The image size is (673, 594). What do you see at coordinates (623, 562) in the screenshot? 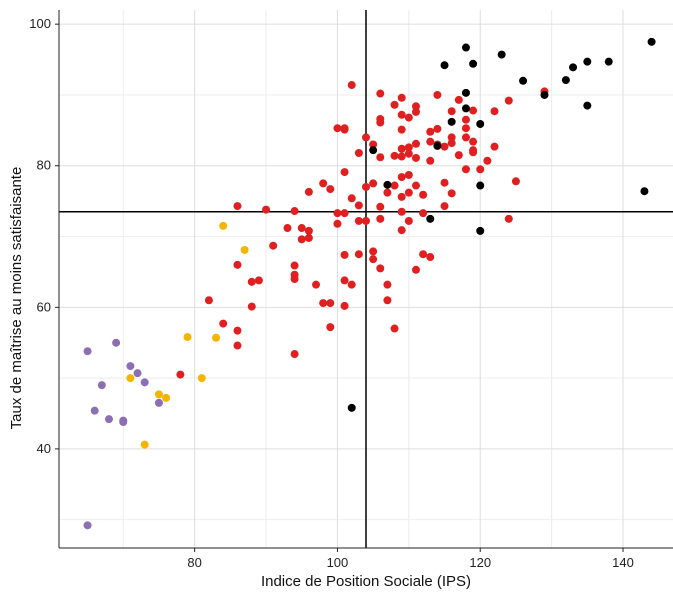
I see `x-tick-label: 140` at bounding box center [623, 562].